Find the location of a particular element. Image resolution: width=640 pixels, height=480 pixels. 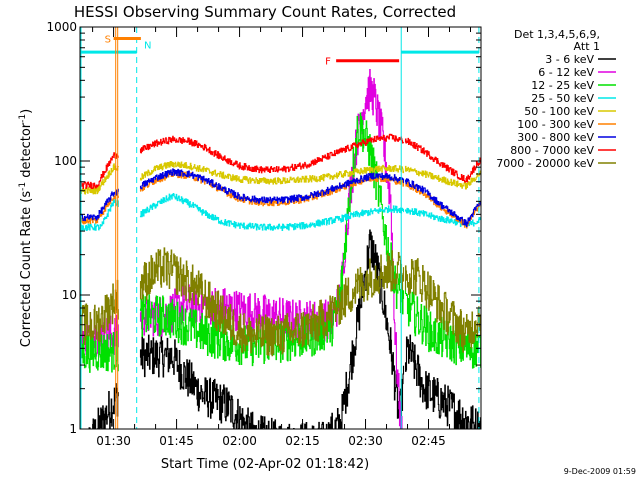

legend-entry-label: 300 - 800 keV is located at coordinates (555, 137).